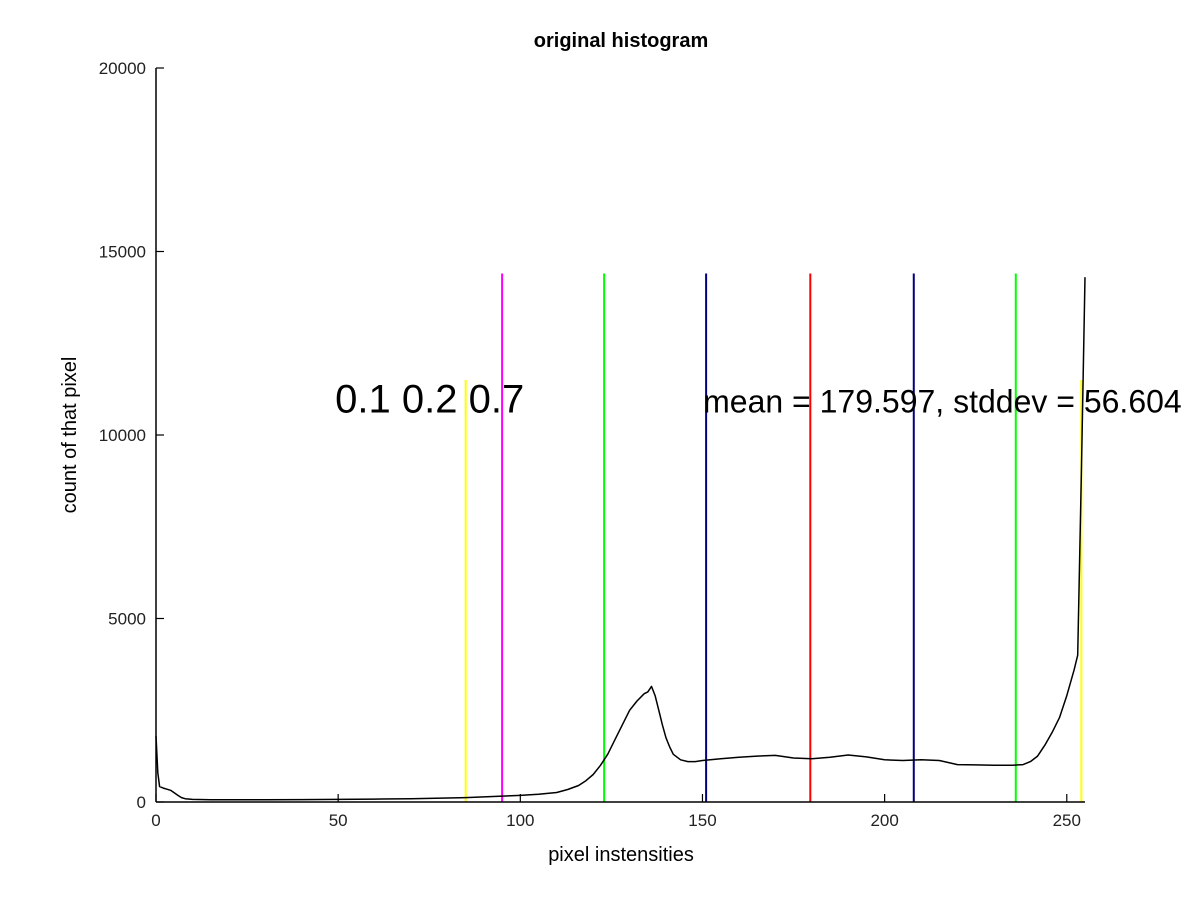 Image resolution: width=1200 pixels, height=900 pixels. What do you see at coordinates (122, 435) in the screenshot?
I see `y-tick-label: 10000` at bounding box center [122, 435].